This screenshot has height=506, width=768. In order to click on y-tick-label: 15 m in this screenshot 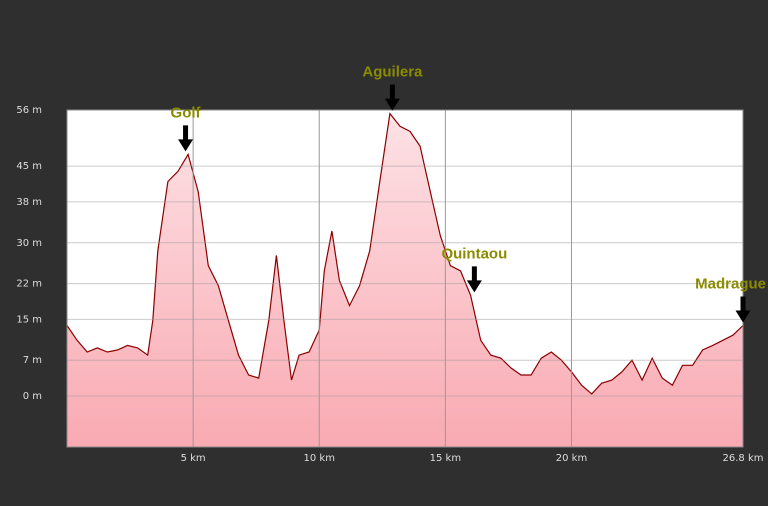, I will do `click(29, 319)`.